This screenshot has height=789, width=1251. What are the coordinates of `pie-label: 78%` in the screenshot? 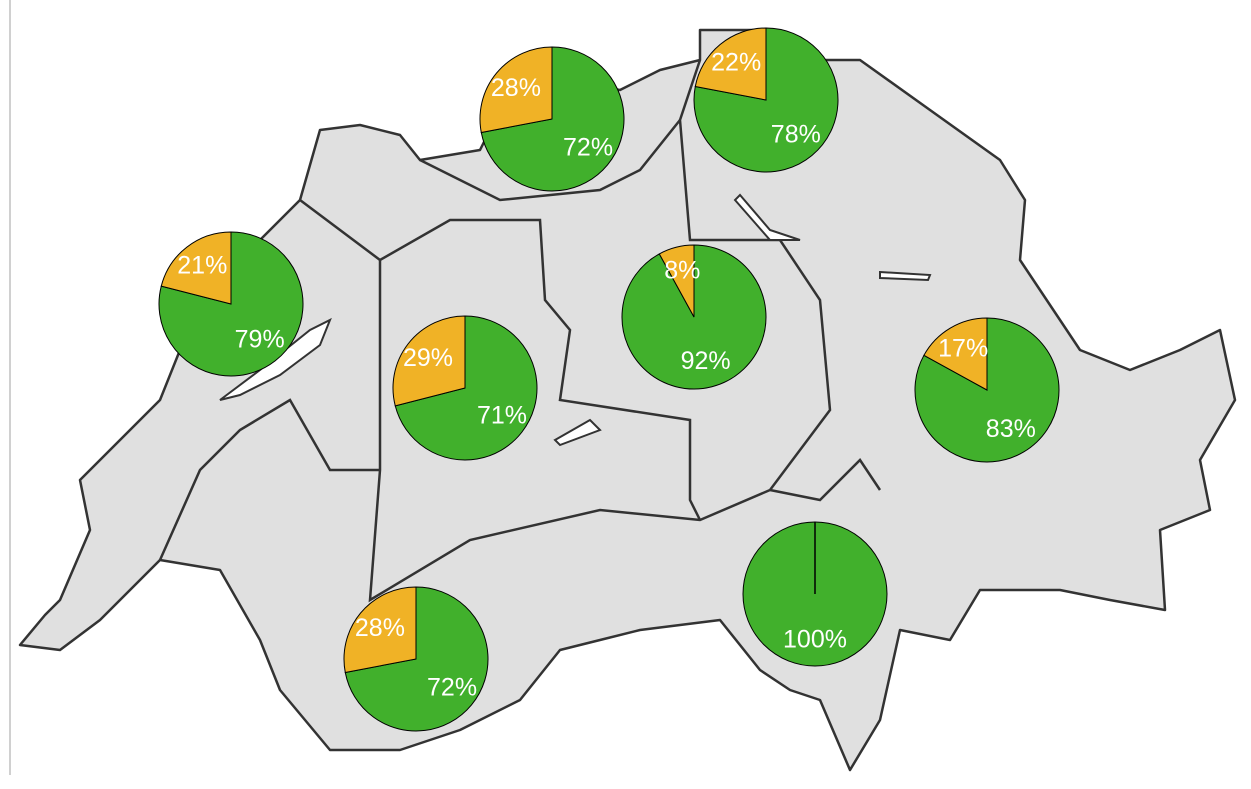 It's located at (796, 135).